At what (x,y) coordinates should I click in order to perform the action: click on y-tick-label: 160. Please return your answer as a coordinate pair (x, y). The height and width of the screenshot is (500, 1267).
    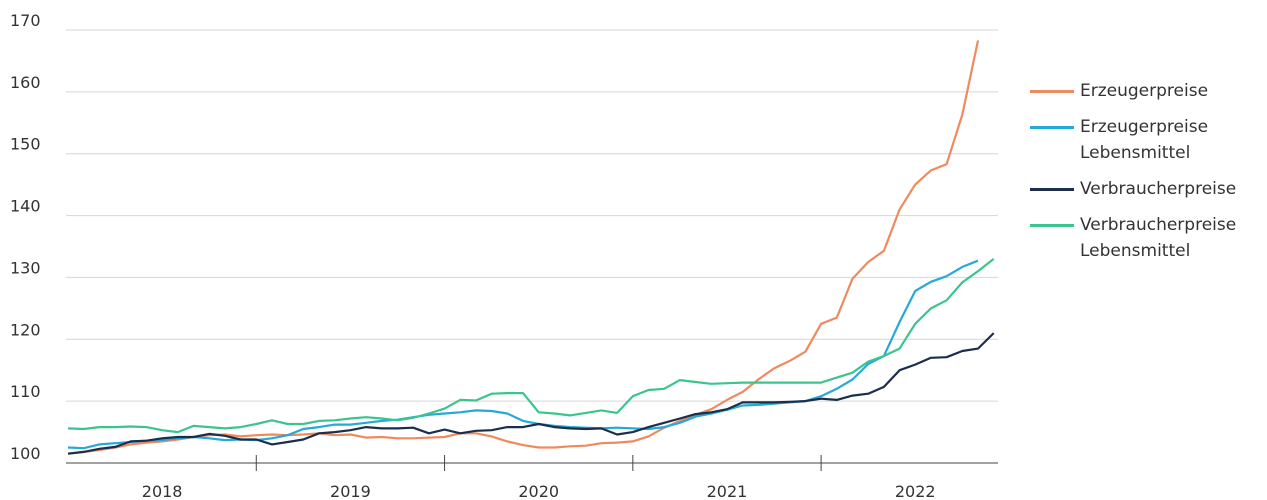
    Looking at the image, I should click on (25, 82).